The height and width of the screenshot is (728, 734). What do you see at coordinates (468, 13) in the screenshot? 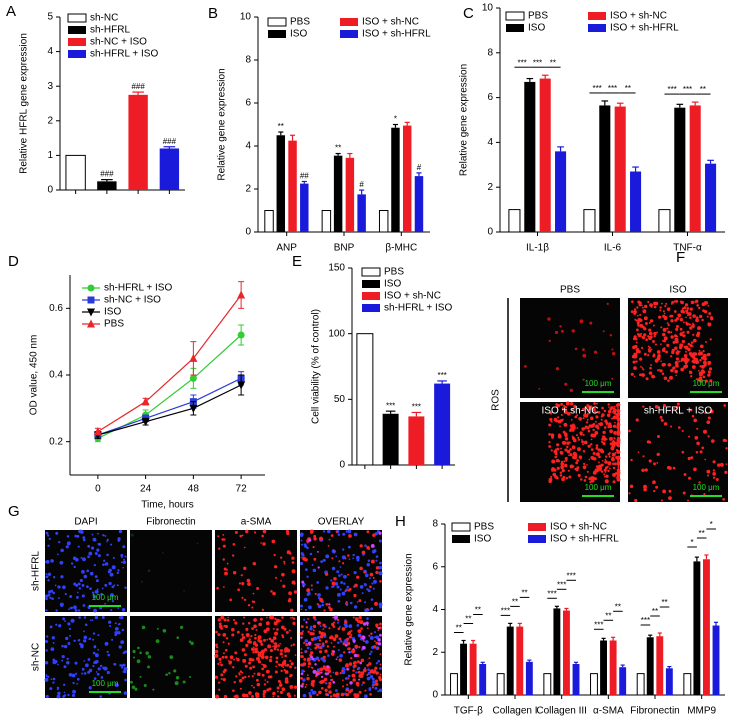
I see `panel-label: C` at bounding box center [468, 13].